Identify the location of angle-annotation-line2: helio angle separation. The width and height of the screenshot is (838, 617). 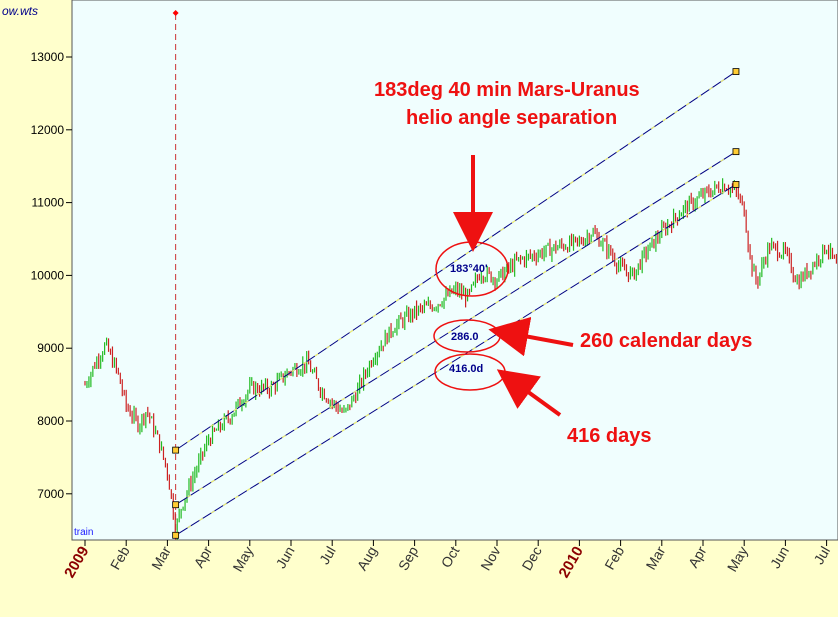
(511, 118).